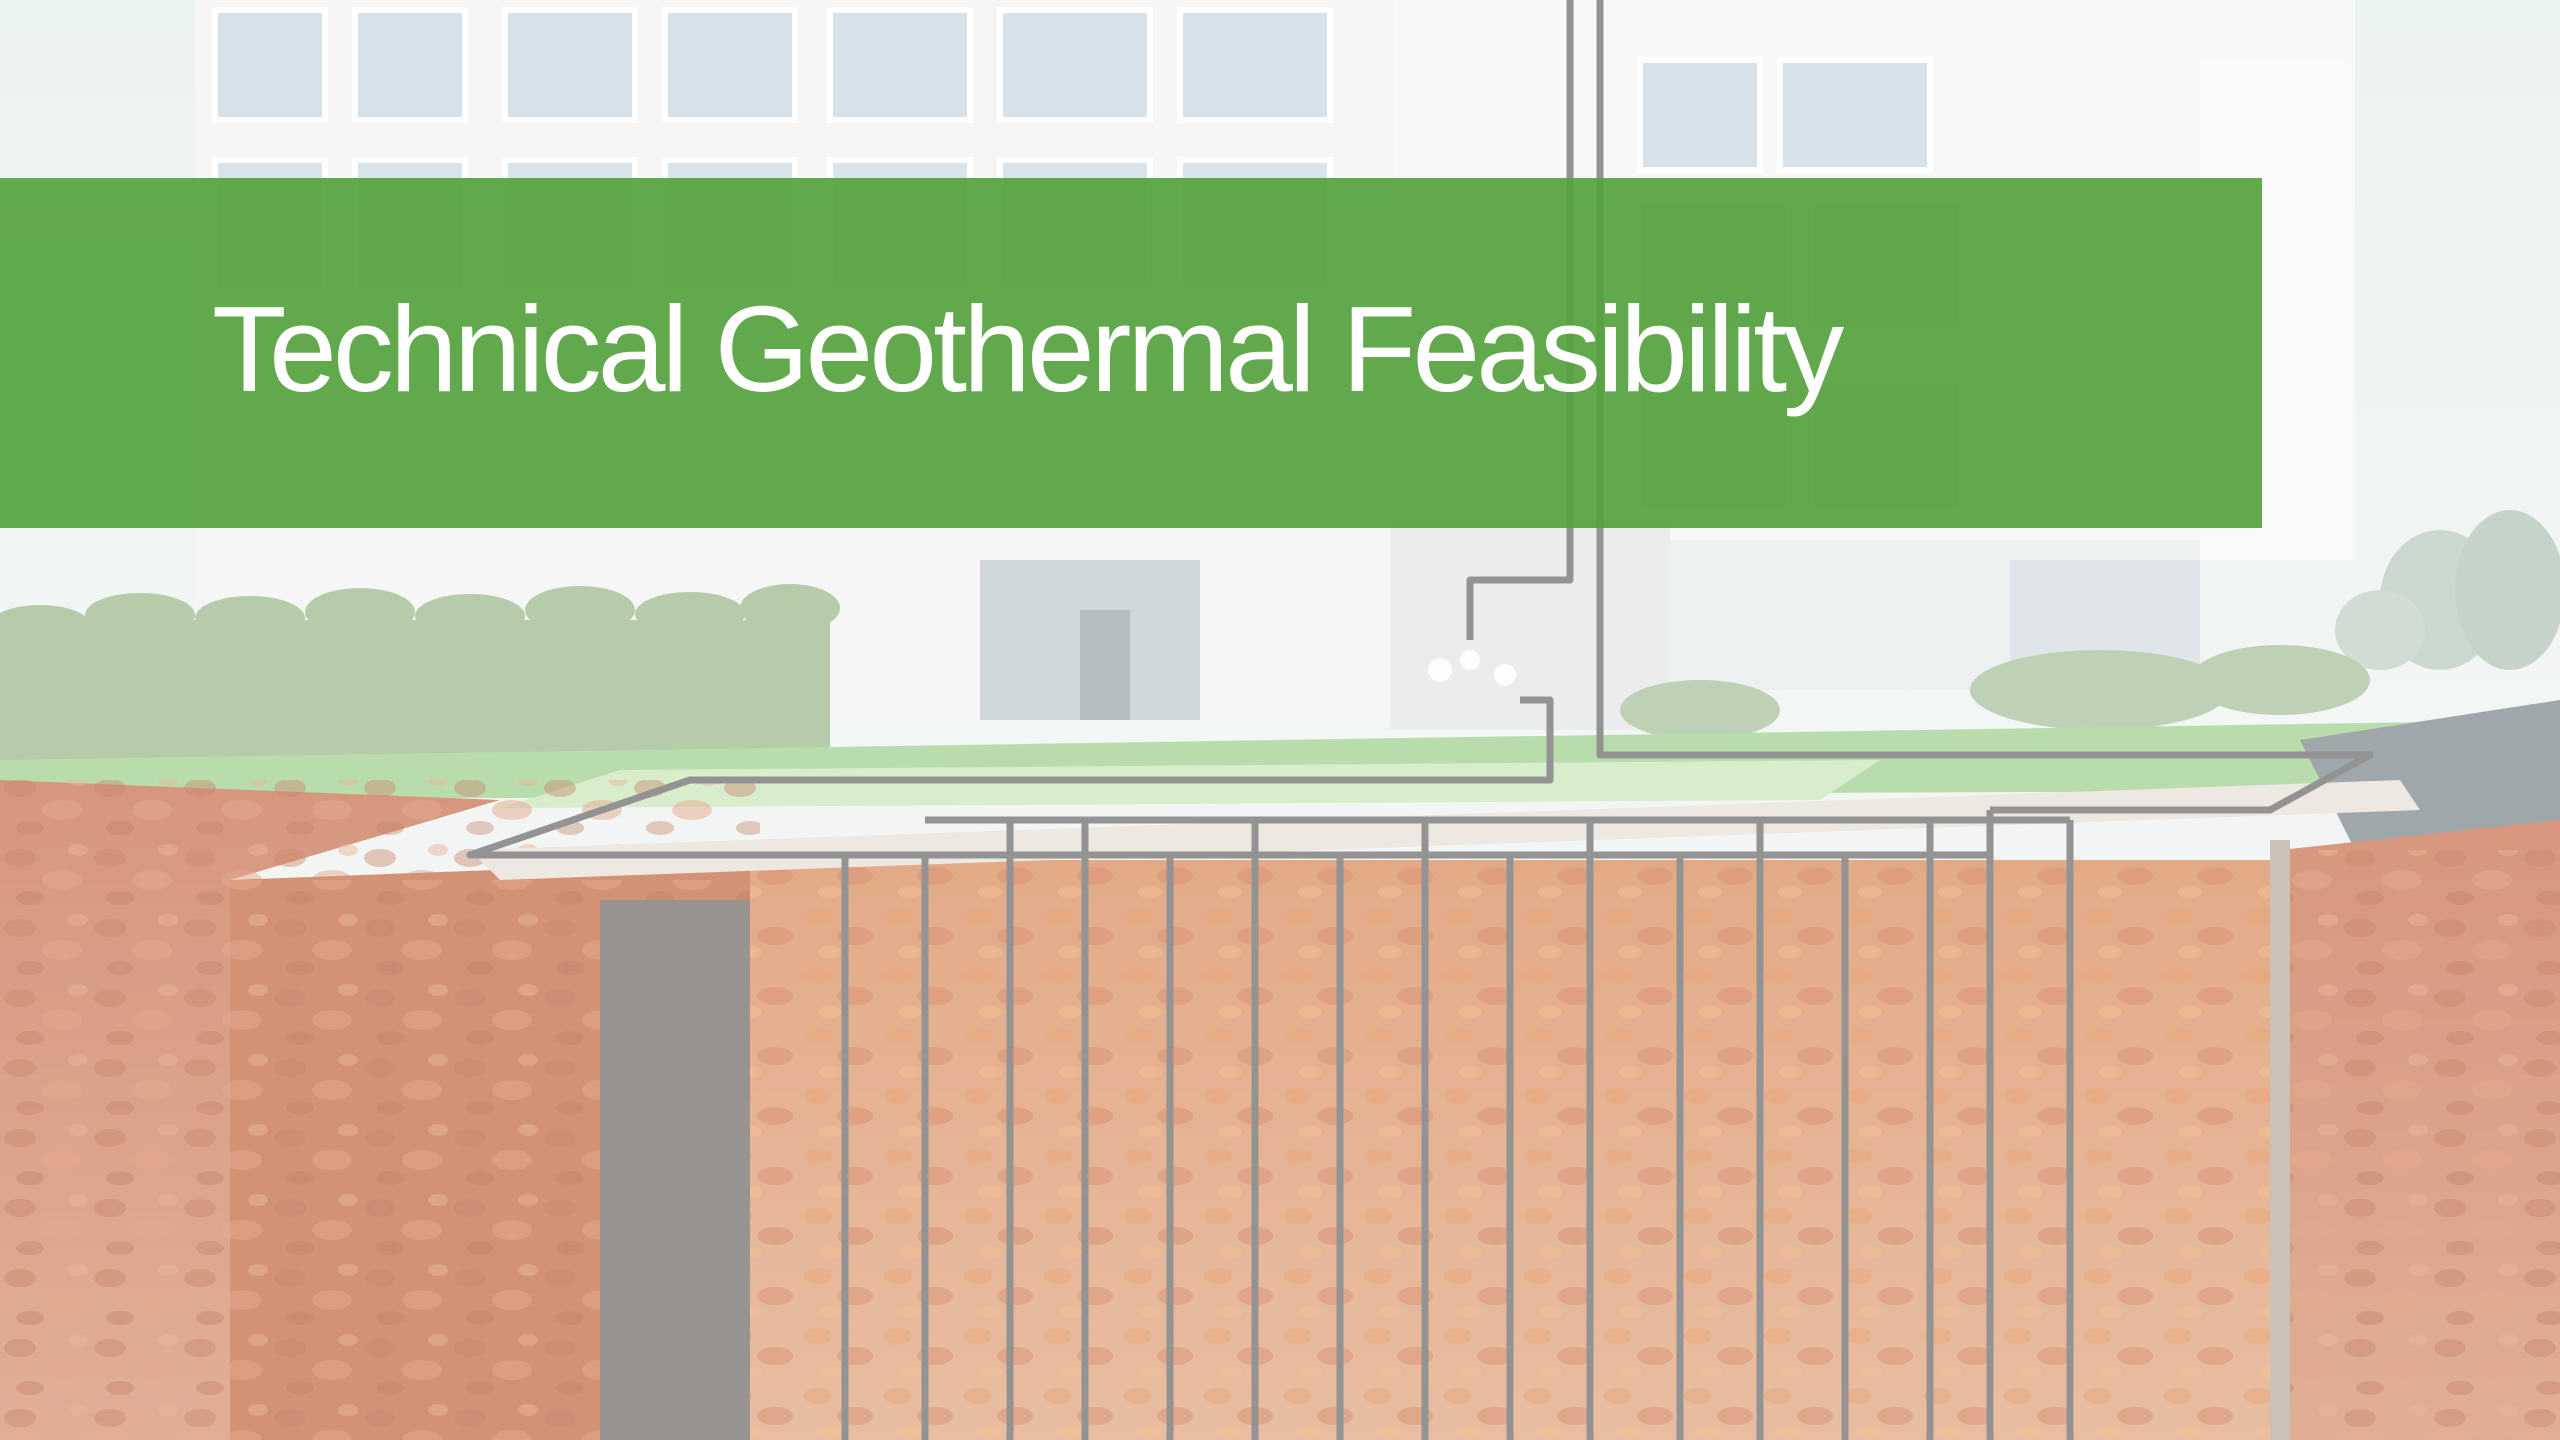 This screenshot has height=1440, width=2560. I want to click on slide-title: Technical Geothermal Feasibility, so click(1028, 349).